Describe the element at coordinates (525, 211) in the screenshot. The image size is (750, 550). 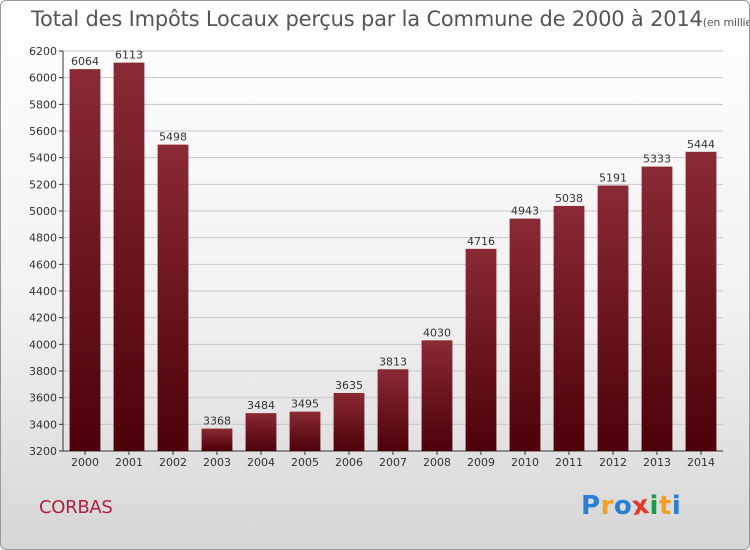
I see `data-label: 4943` at that location.